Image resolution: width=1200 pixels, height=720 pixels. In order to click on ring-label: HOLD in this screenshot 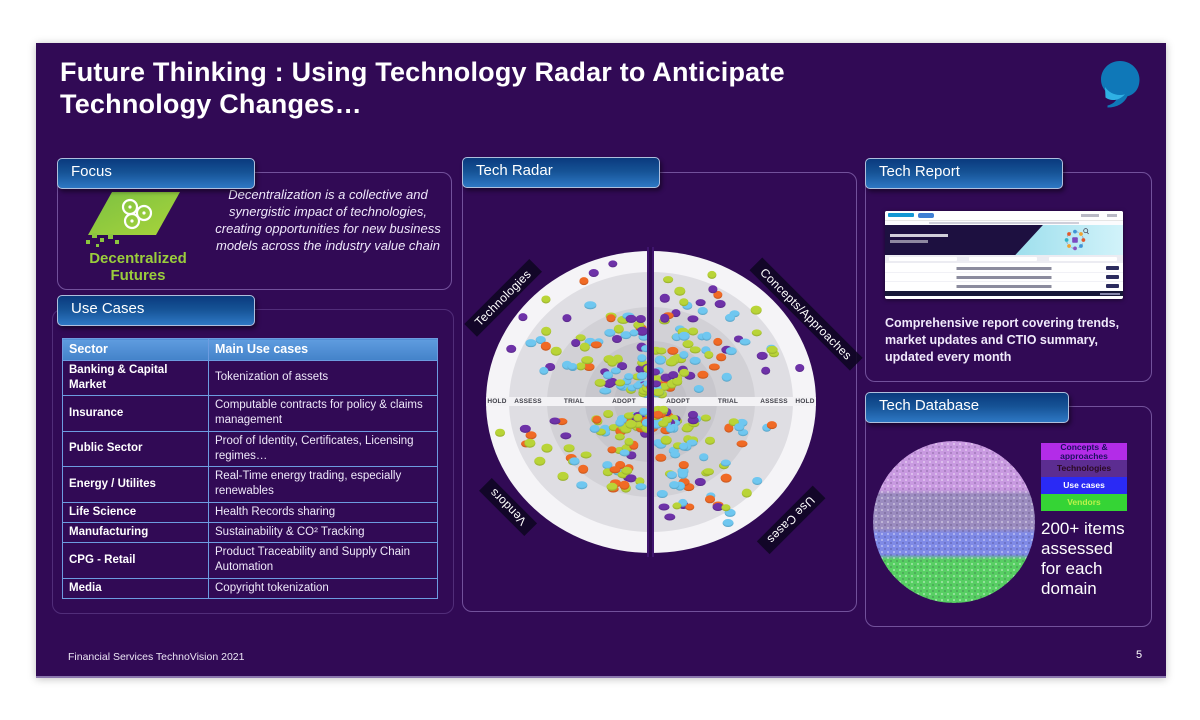, I will do `click(805, 401)`.